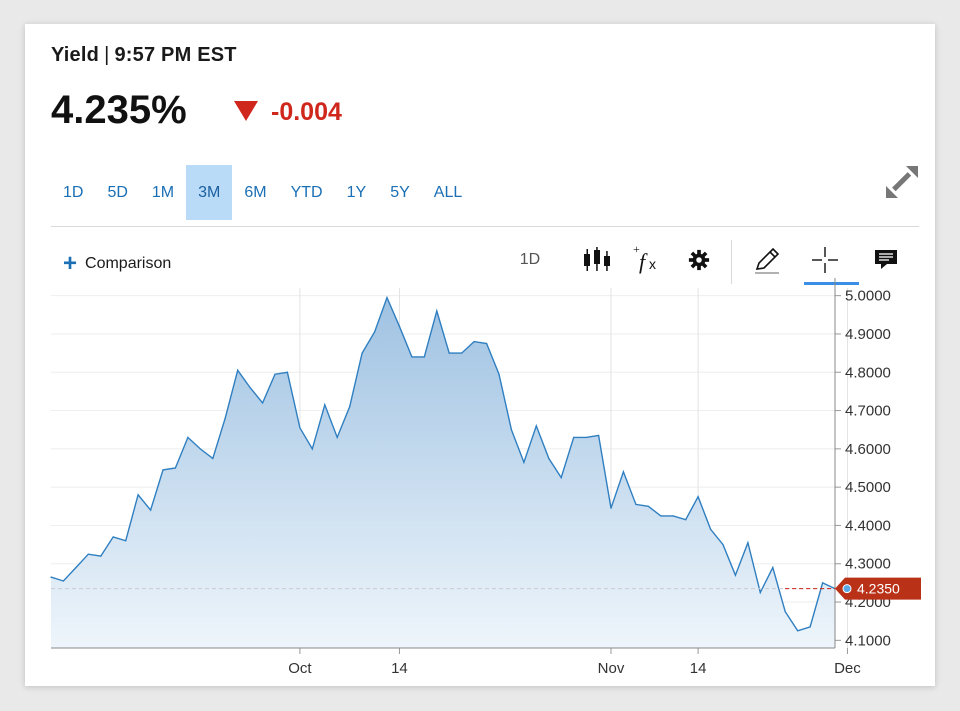  Describe the element at coordinates (75, 55) in the screenshot. I see `instrument-name: Yield` at that location.